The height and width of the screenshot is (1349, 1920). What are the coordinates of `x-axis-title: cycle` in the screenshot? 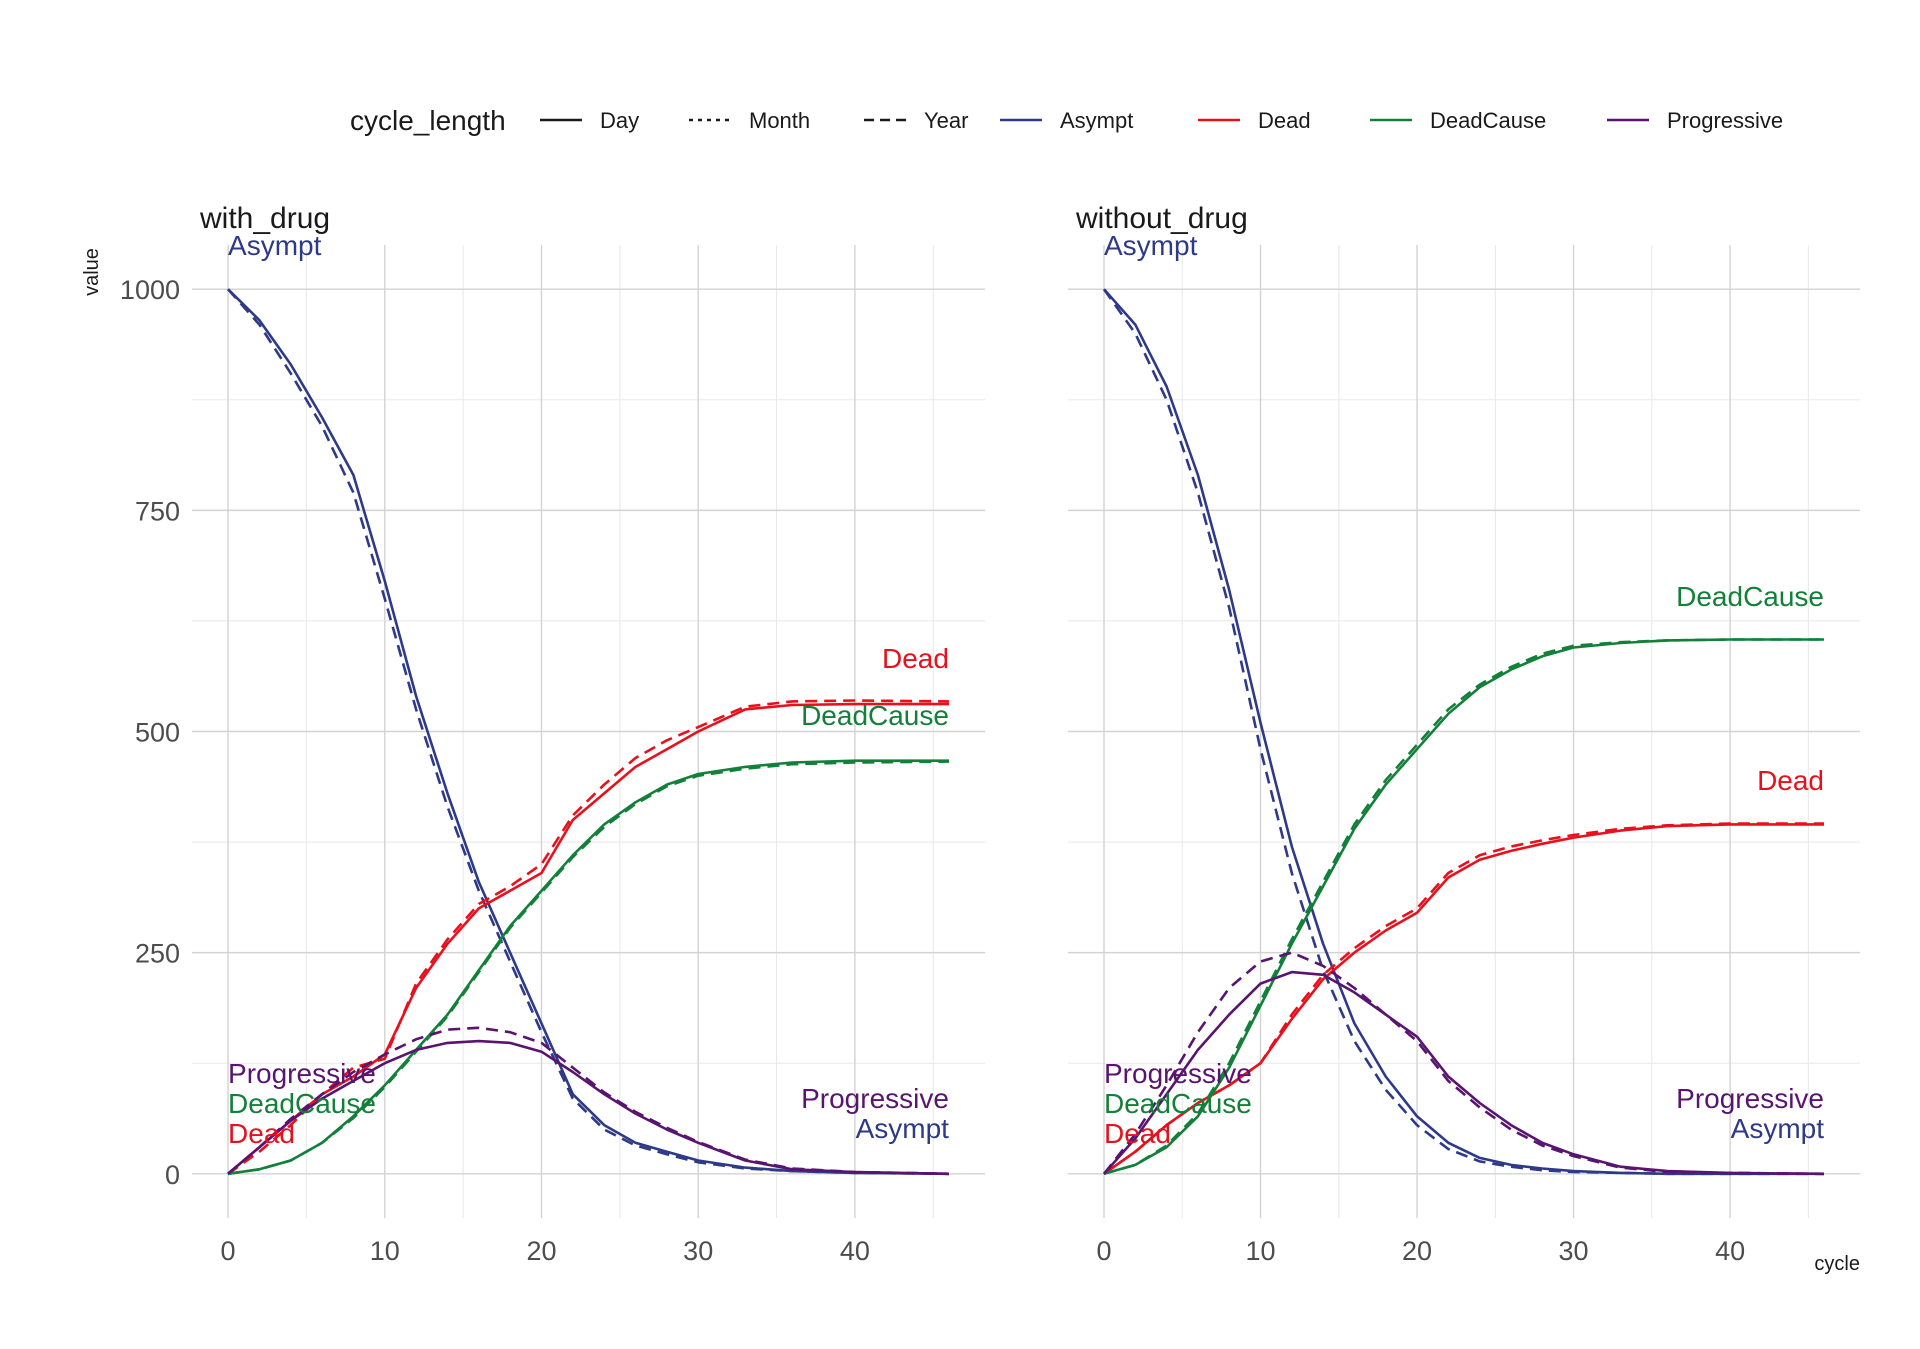 It's located at (1837, 1264).